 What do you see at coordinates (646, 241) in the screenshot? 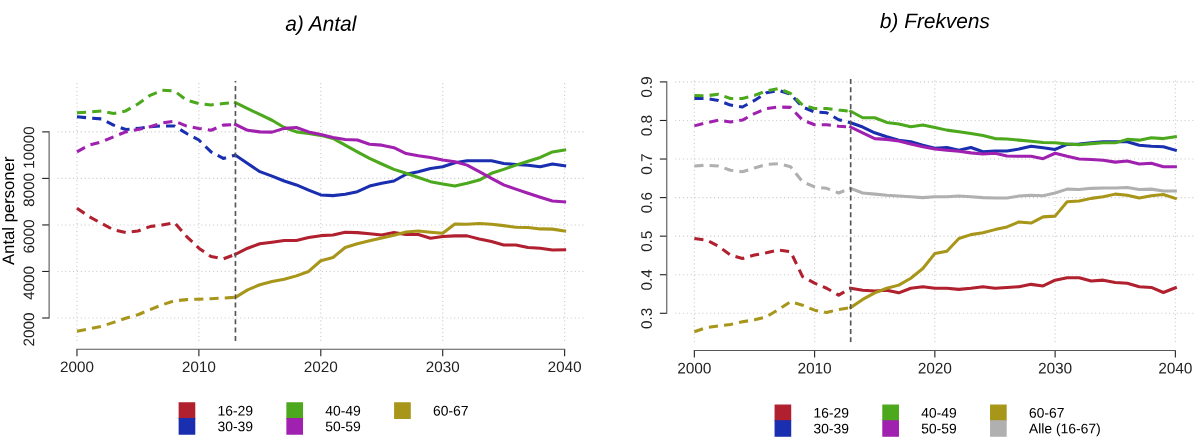
I see `y-tick-label: 0.5` at bounding box center [646, 241].